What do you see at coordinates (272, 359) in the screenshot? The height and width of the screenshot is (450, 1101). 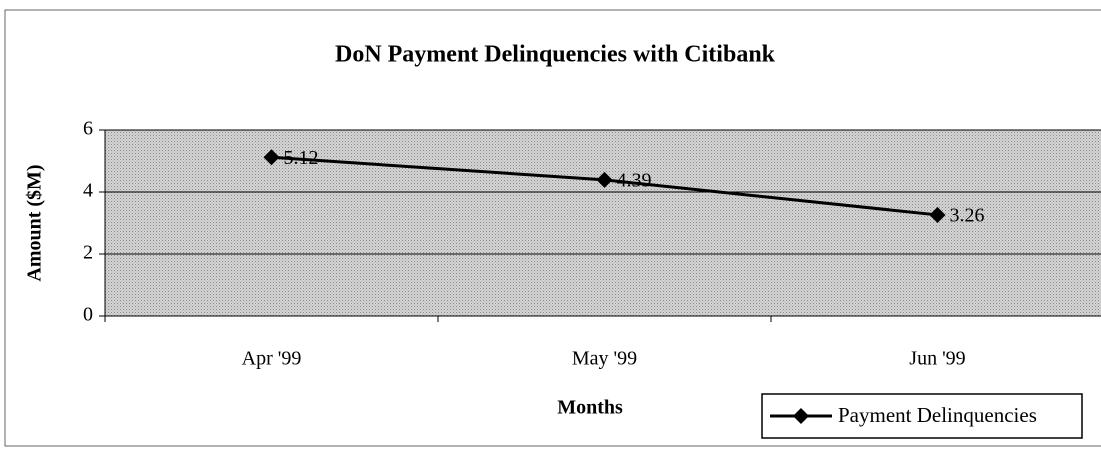 I see `x-tick-label: Apr '99` at bounding box center [272, 359].